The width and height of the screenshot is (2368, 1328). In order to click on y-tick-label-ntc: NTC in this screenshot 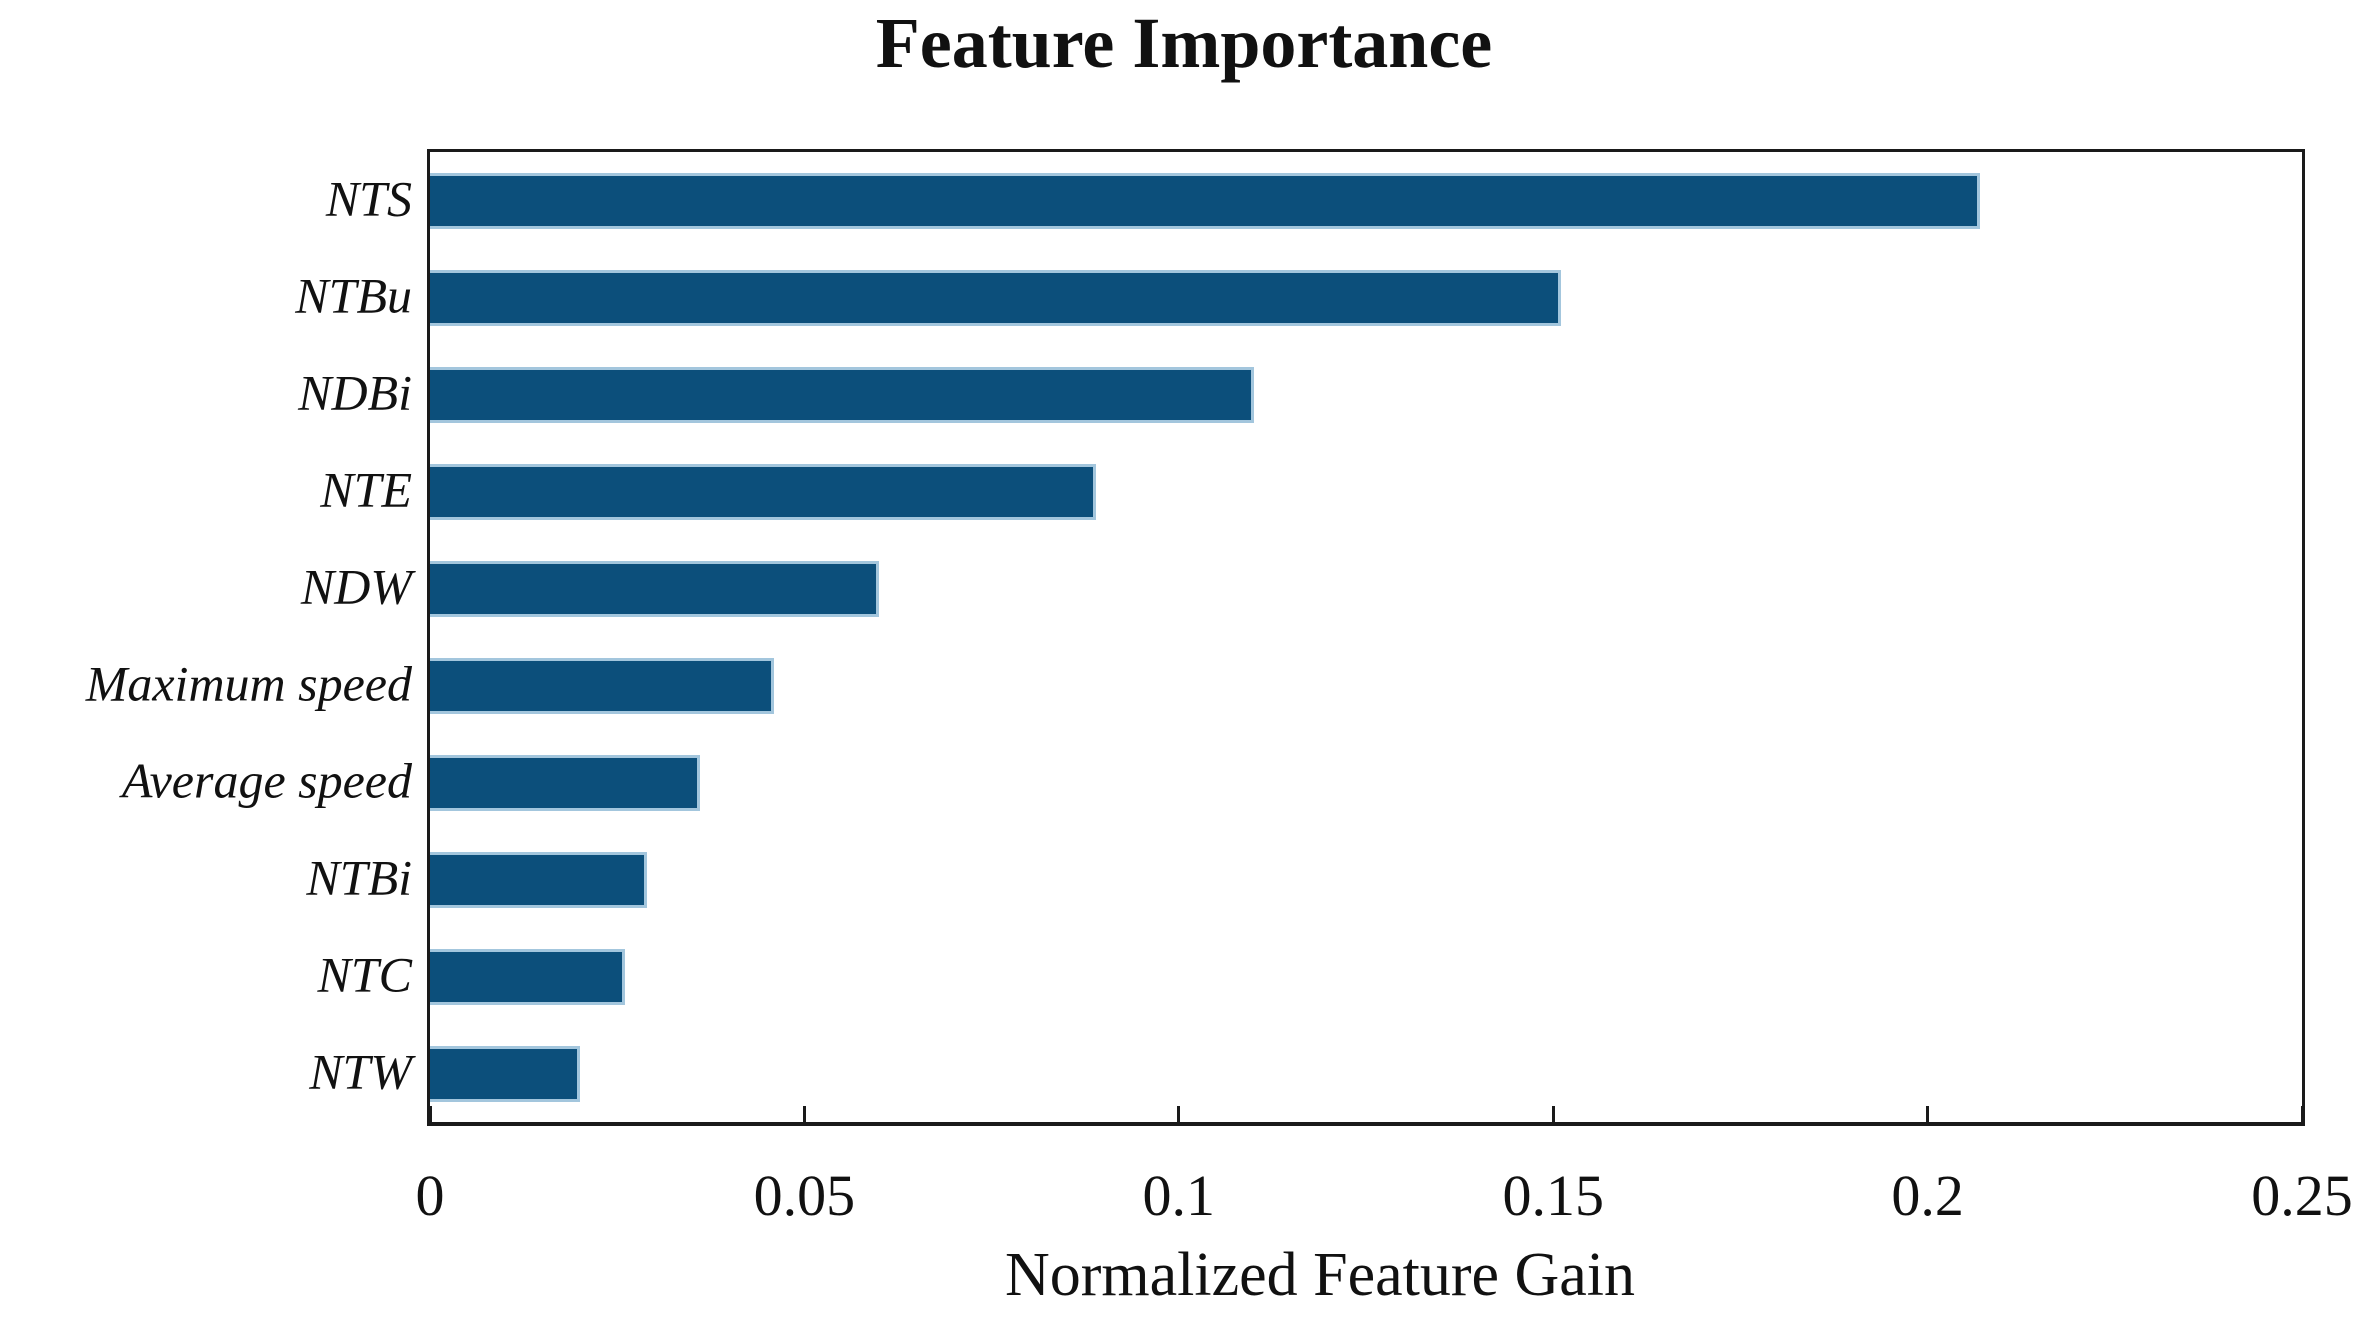, I will do `click(364, 974)`.